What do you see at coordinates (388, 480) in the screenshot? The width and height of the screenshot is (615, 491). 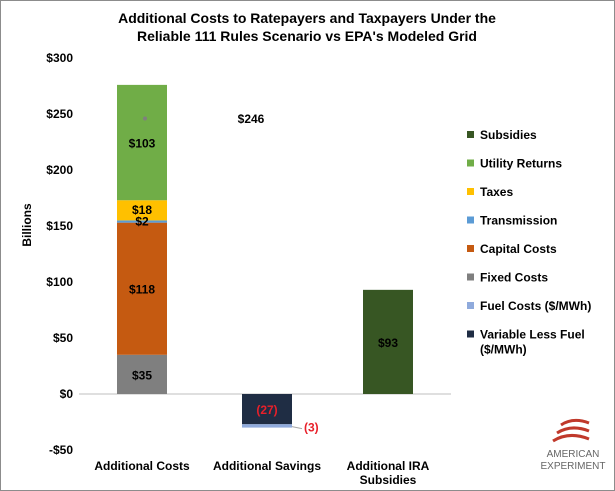 I see `x-category-label: Subsidies` at bounding box center [388, 480].